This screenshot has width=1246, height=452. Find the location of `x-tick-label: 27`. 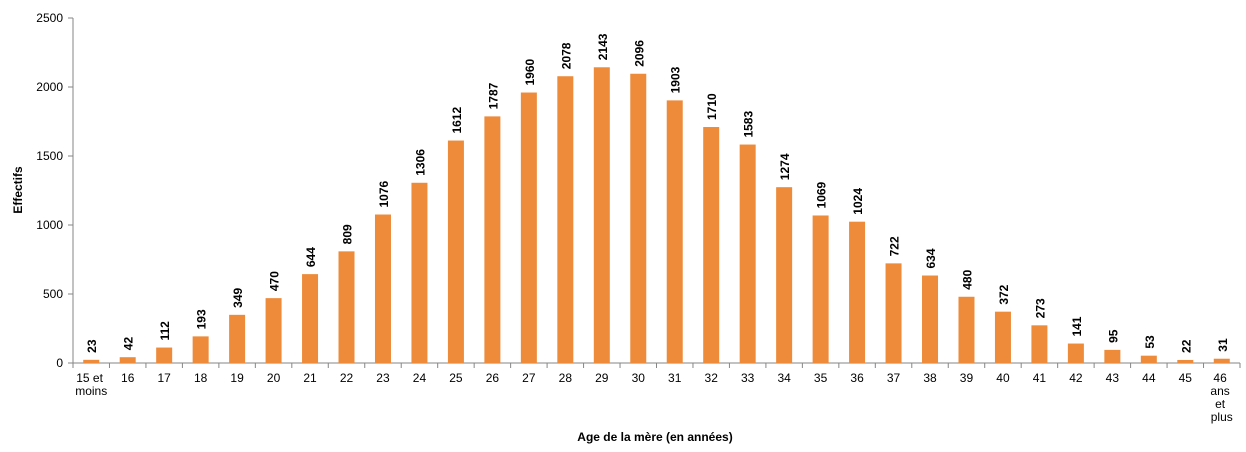

x-tick-label: 27 is located at coordinates (529, 378).